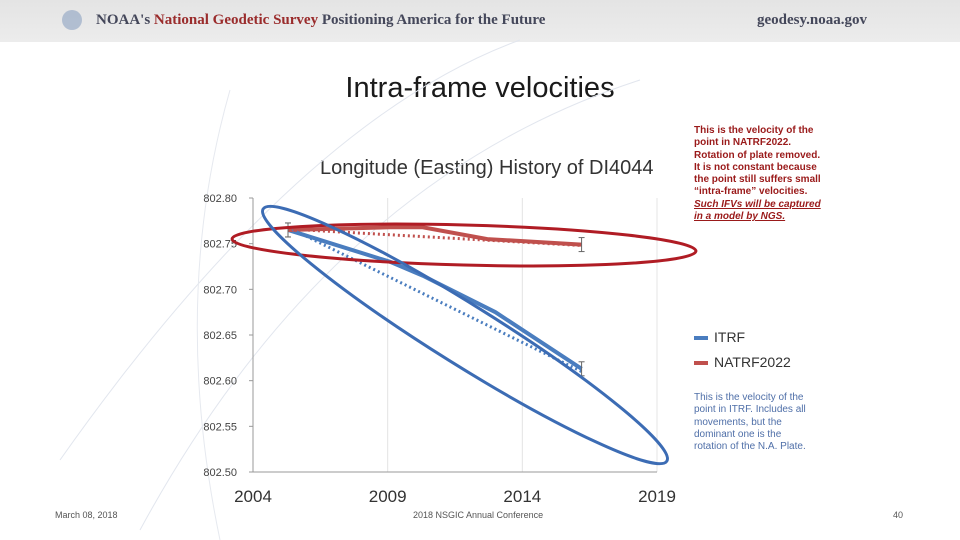 This screenshot has width=960, height=540. What do you see at coordinates (701, 363) in the screenshot?
I see `legend-swatch-natrf` at bounding box center [701, 363].